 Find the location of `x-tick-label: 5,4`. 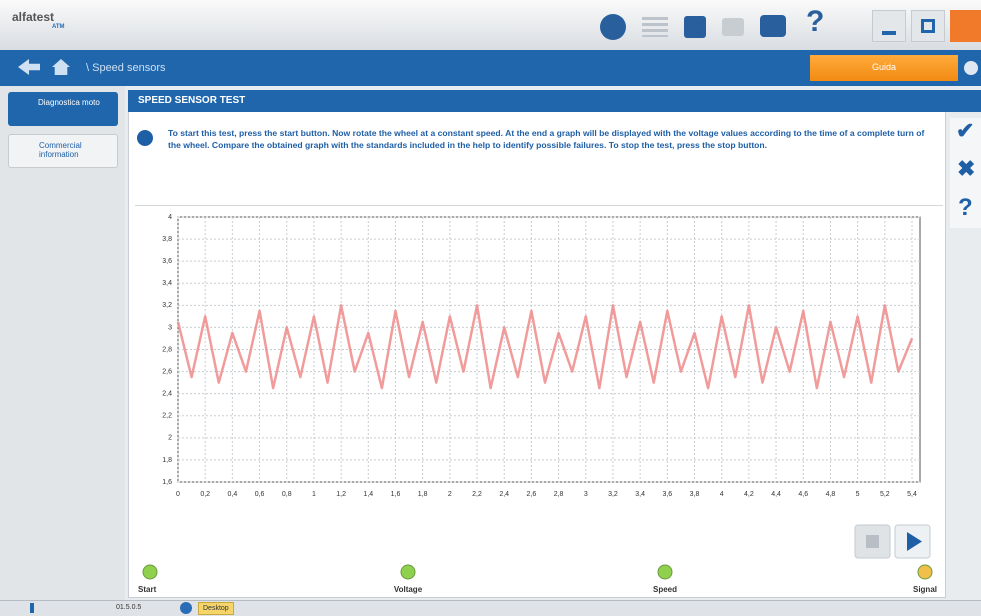

x-tick-label: 5,4 is located at coordinates (912, 494).